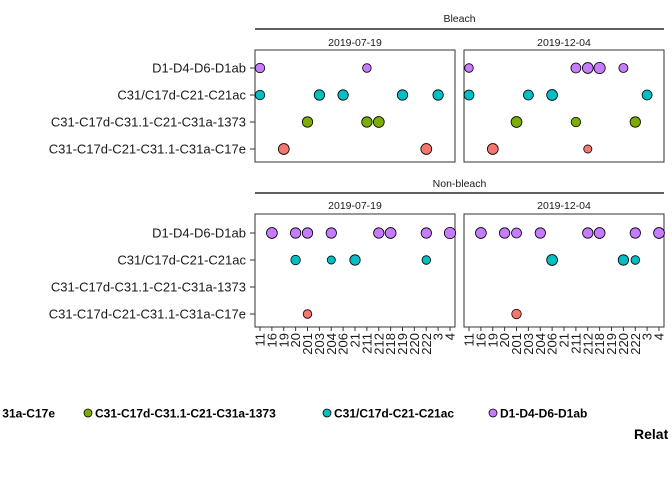  I want to click on x-tick-label: 16, so click(480, 340).